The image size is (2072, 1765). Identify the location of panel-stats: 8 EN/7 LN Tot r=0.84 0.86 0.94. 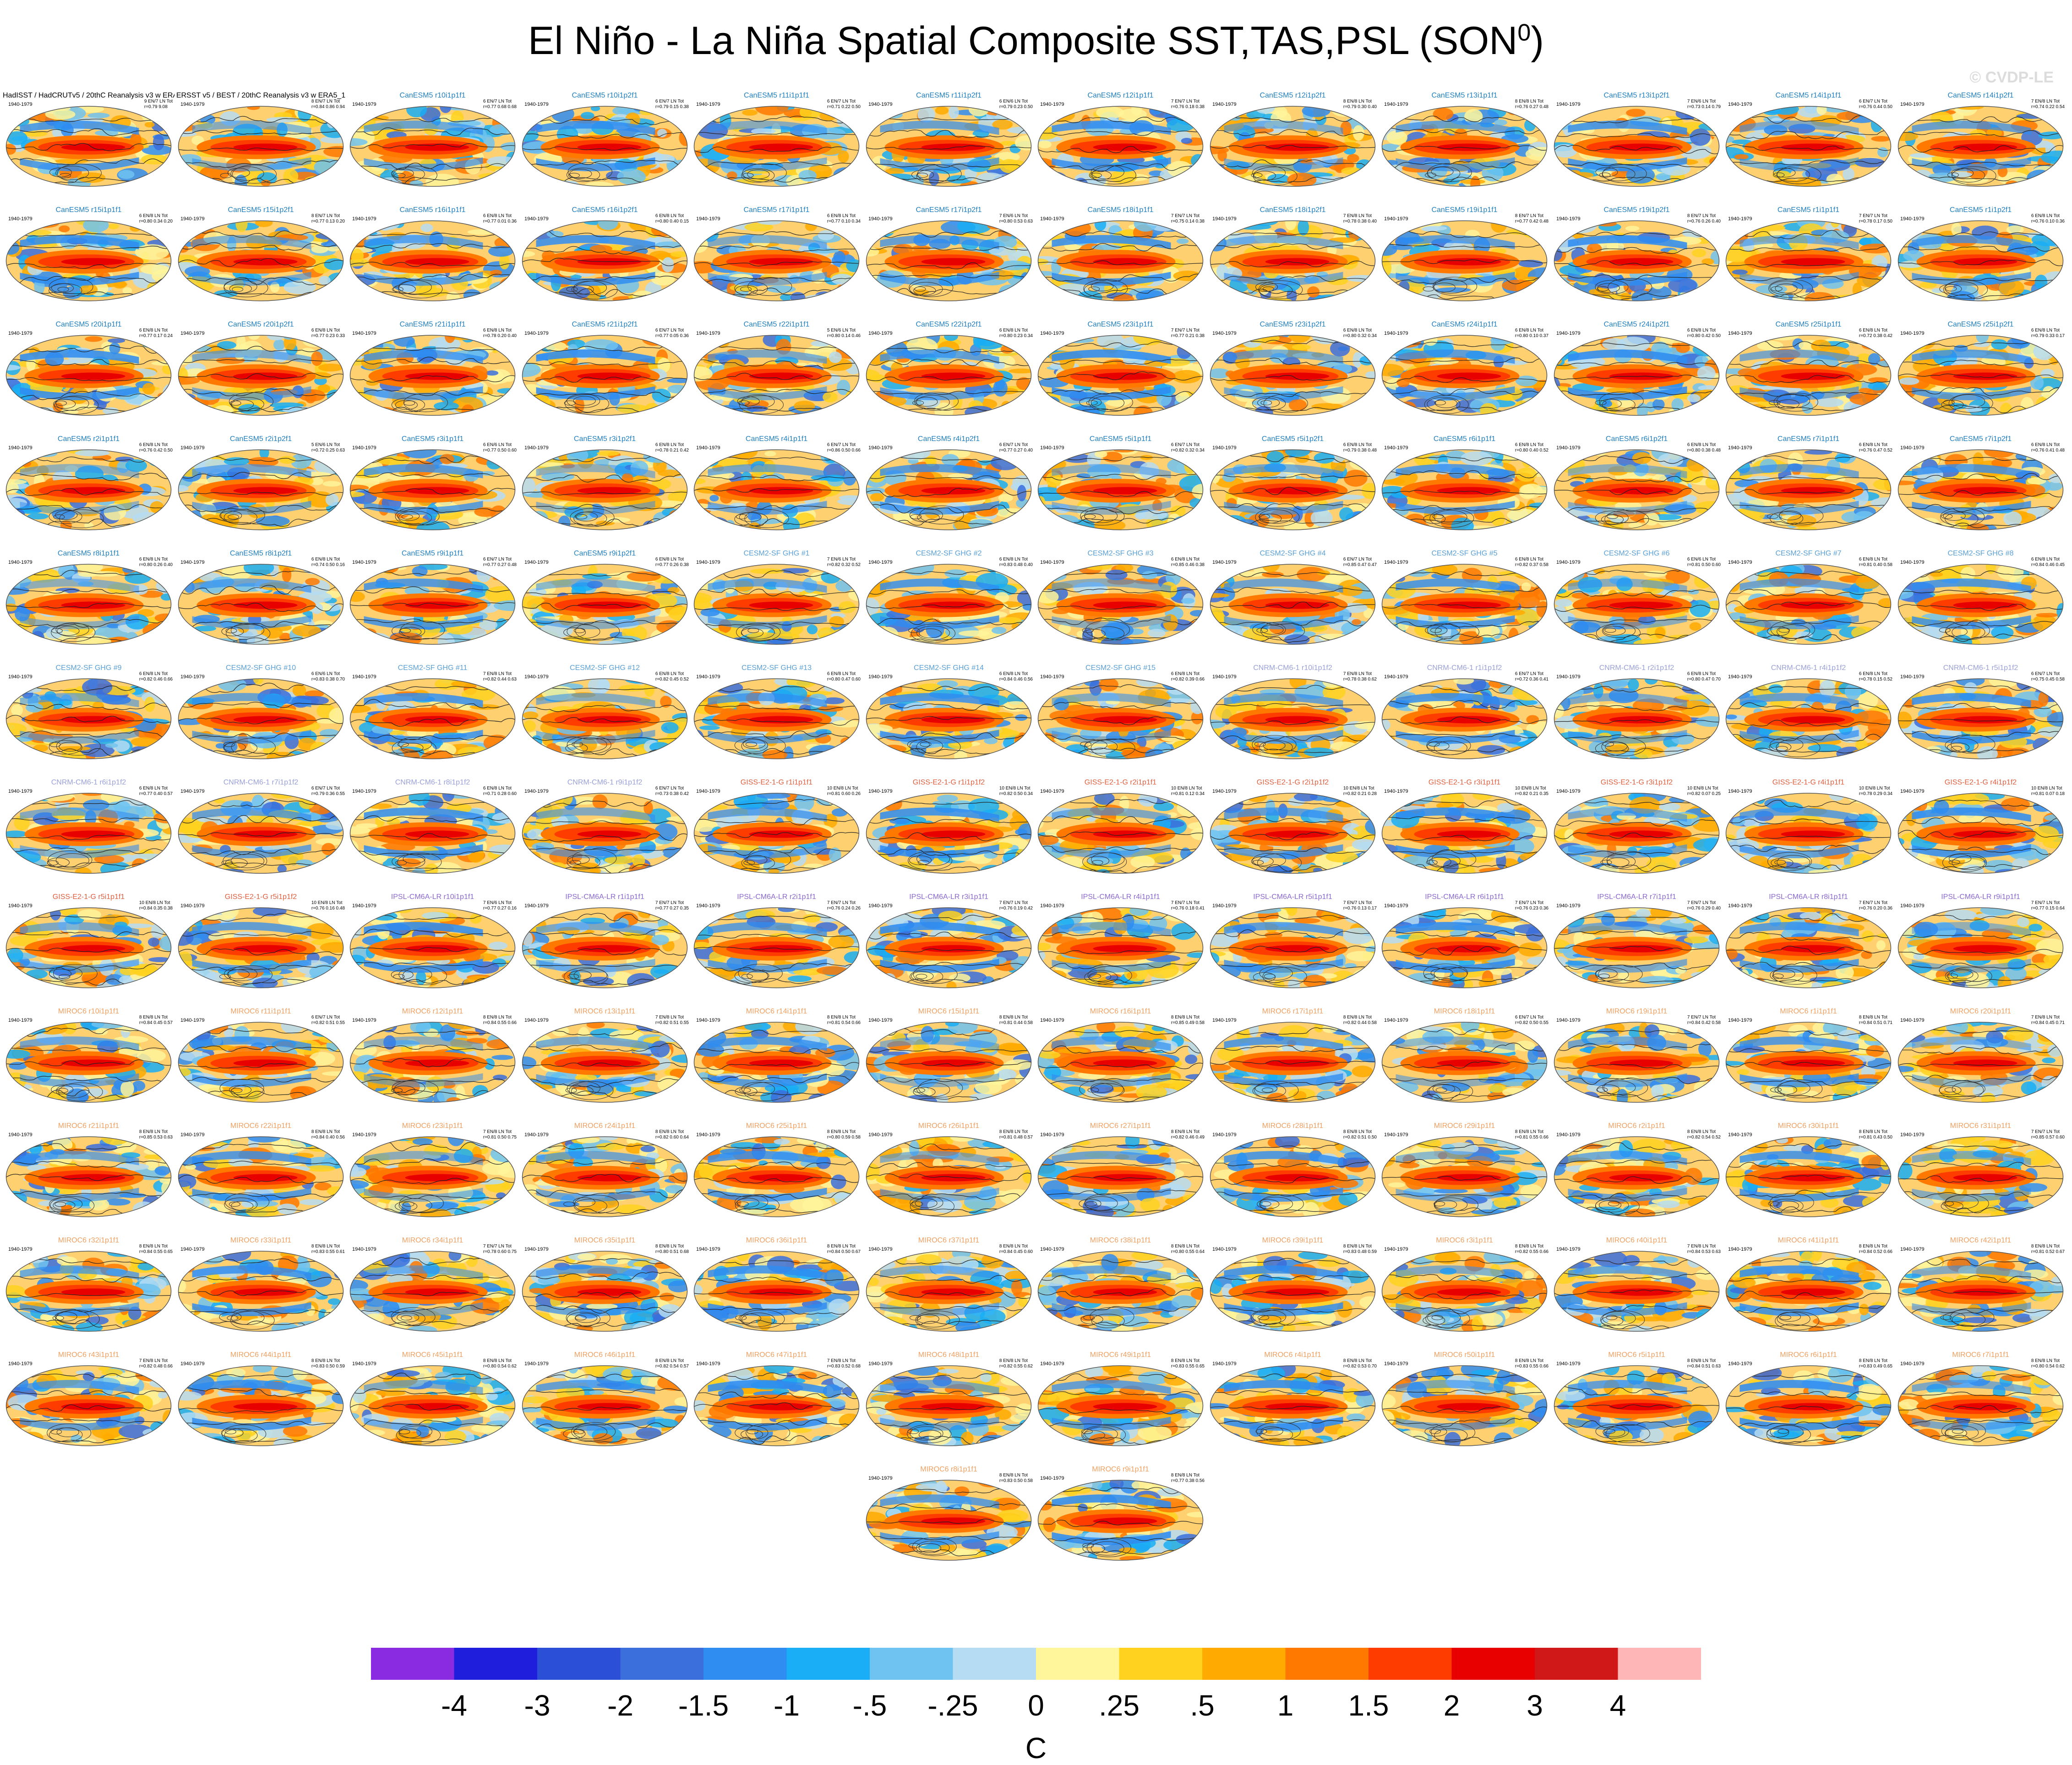
(328, 104).